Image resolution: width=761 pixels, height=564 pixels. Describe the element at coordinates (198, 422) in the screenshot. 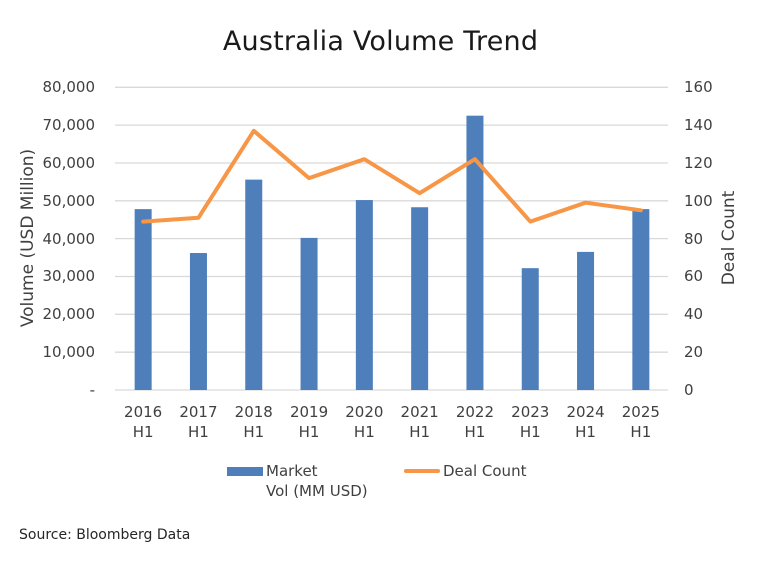

I see `x-axis-tick: 2017 H1` at that location.